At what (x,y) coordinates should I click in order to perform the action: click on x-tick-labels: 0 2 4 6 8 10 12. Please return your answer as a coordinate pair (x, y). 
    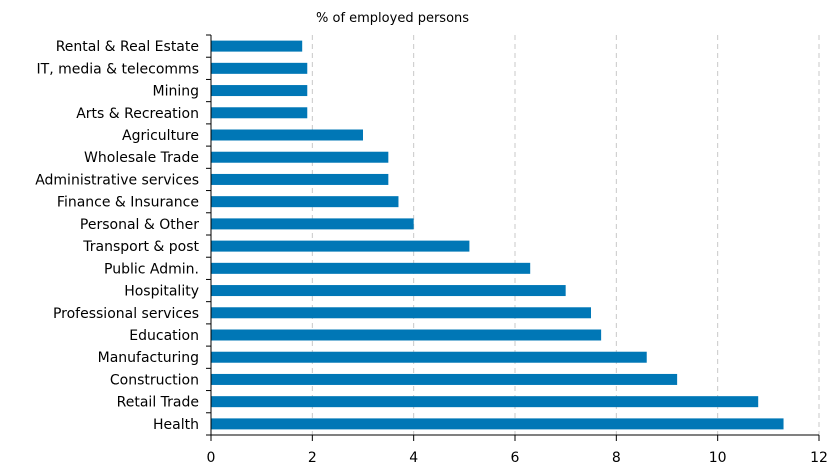
    Looking at the image, I should click on (517, 458).